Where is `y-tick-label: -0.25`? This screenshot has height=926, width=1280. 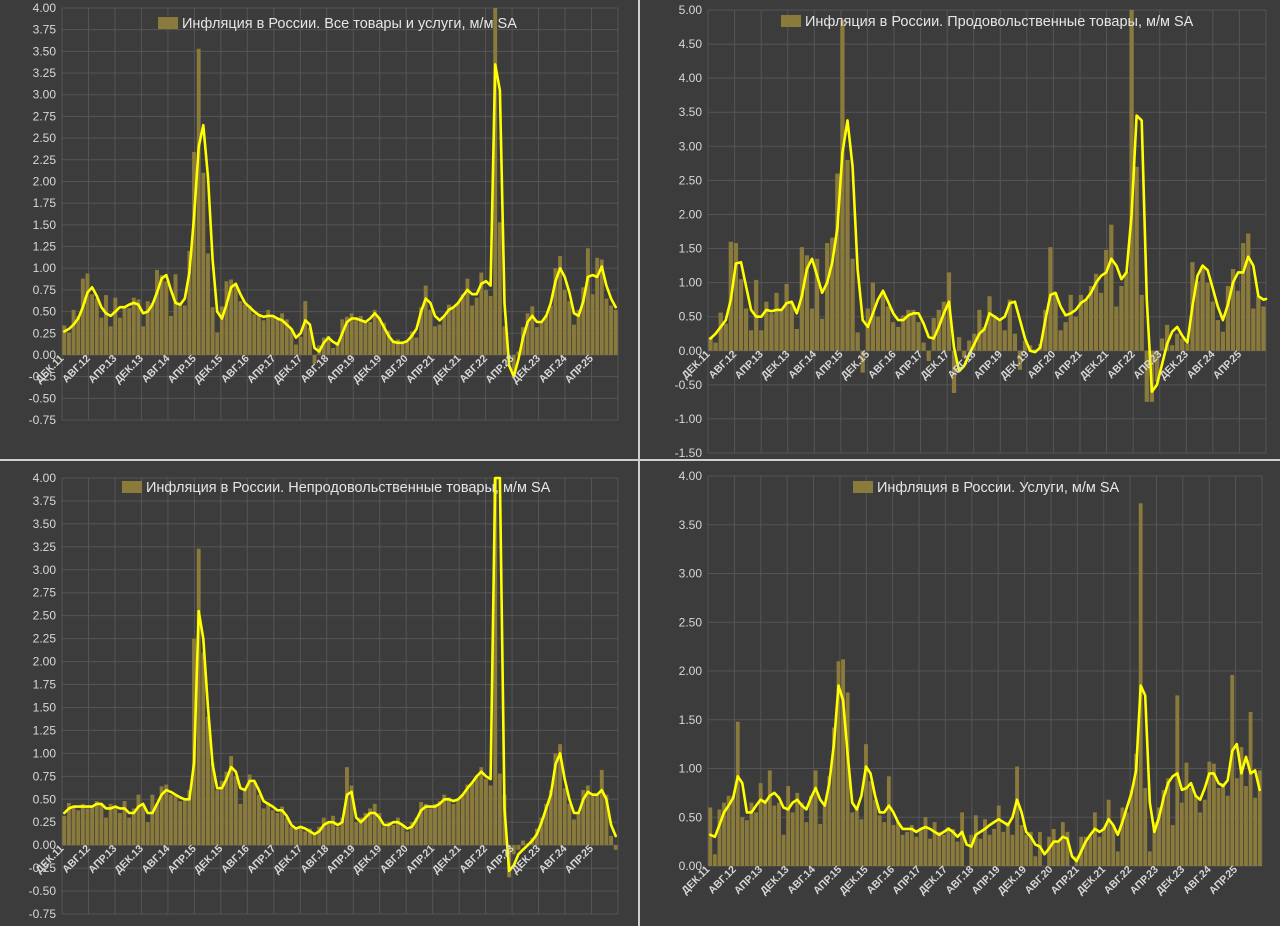
y-tick-label: -0.25 is located at coordinates (43, 377).